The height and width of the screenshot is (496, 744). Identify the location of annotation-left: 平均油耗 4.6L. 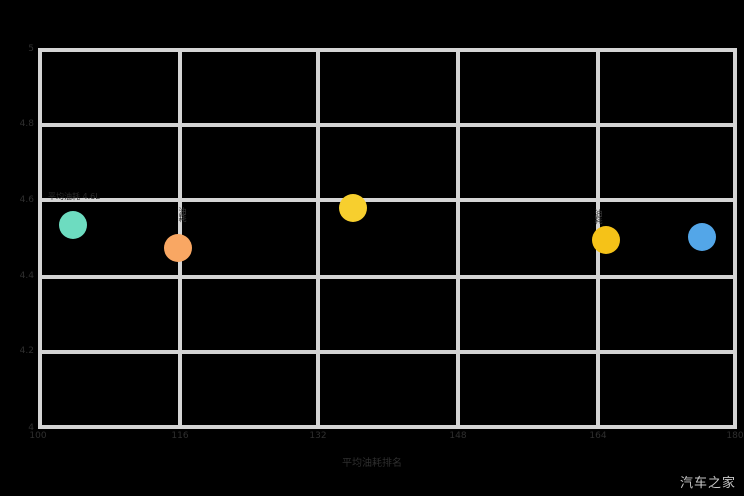
(74, 196).